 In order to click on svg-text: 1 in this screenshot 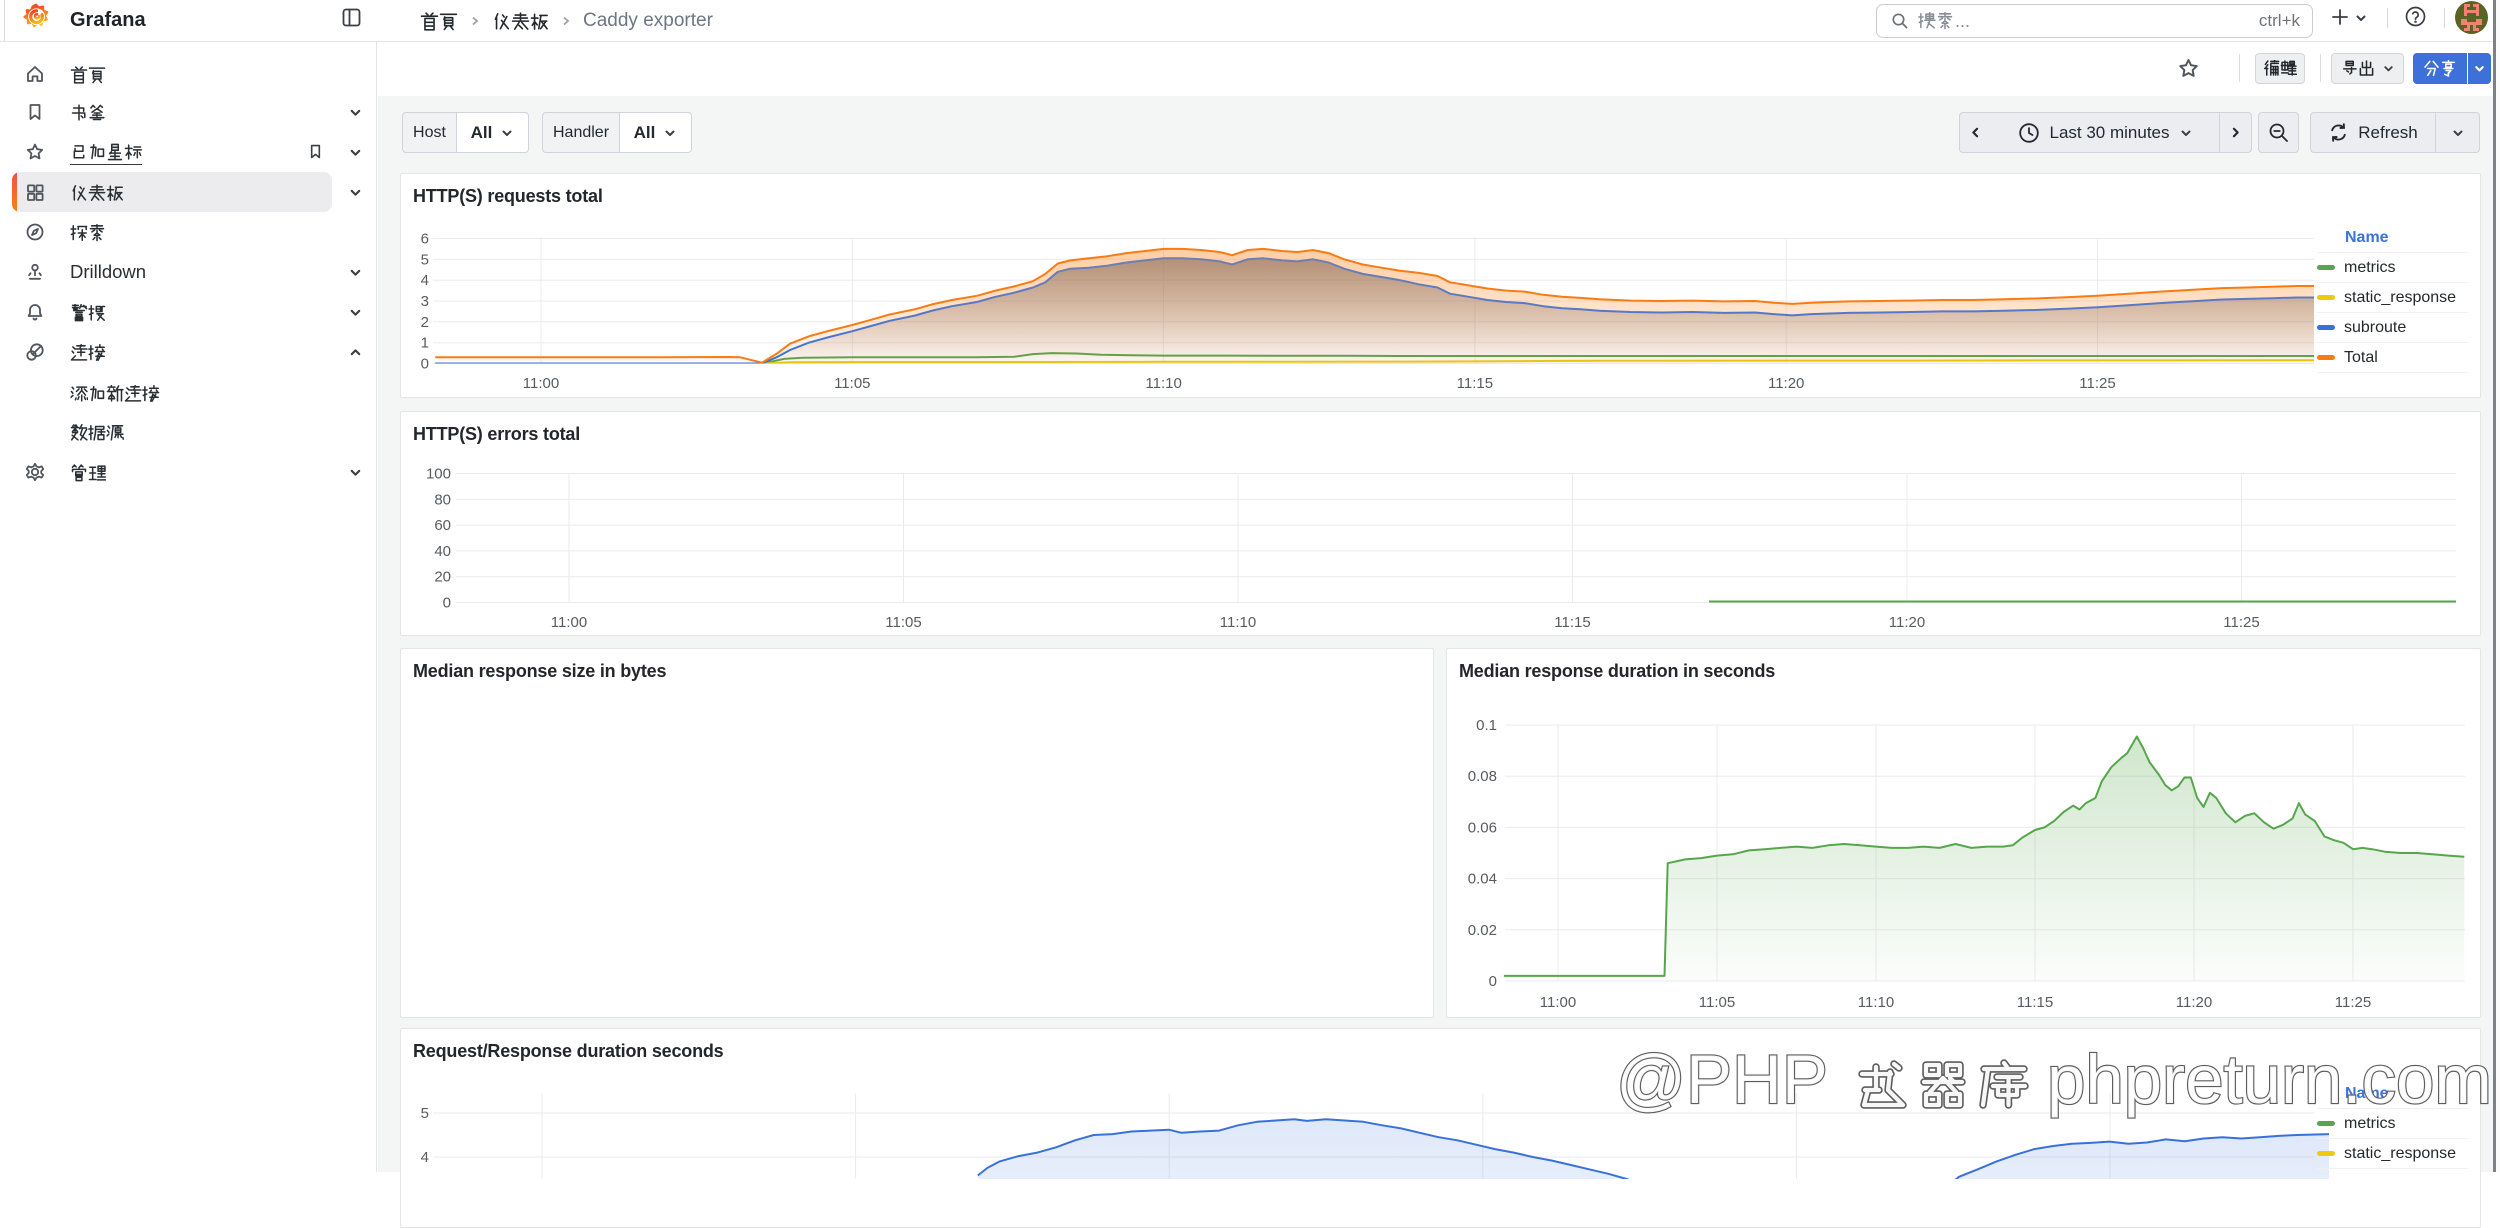, I will do `click(425, 343)`.